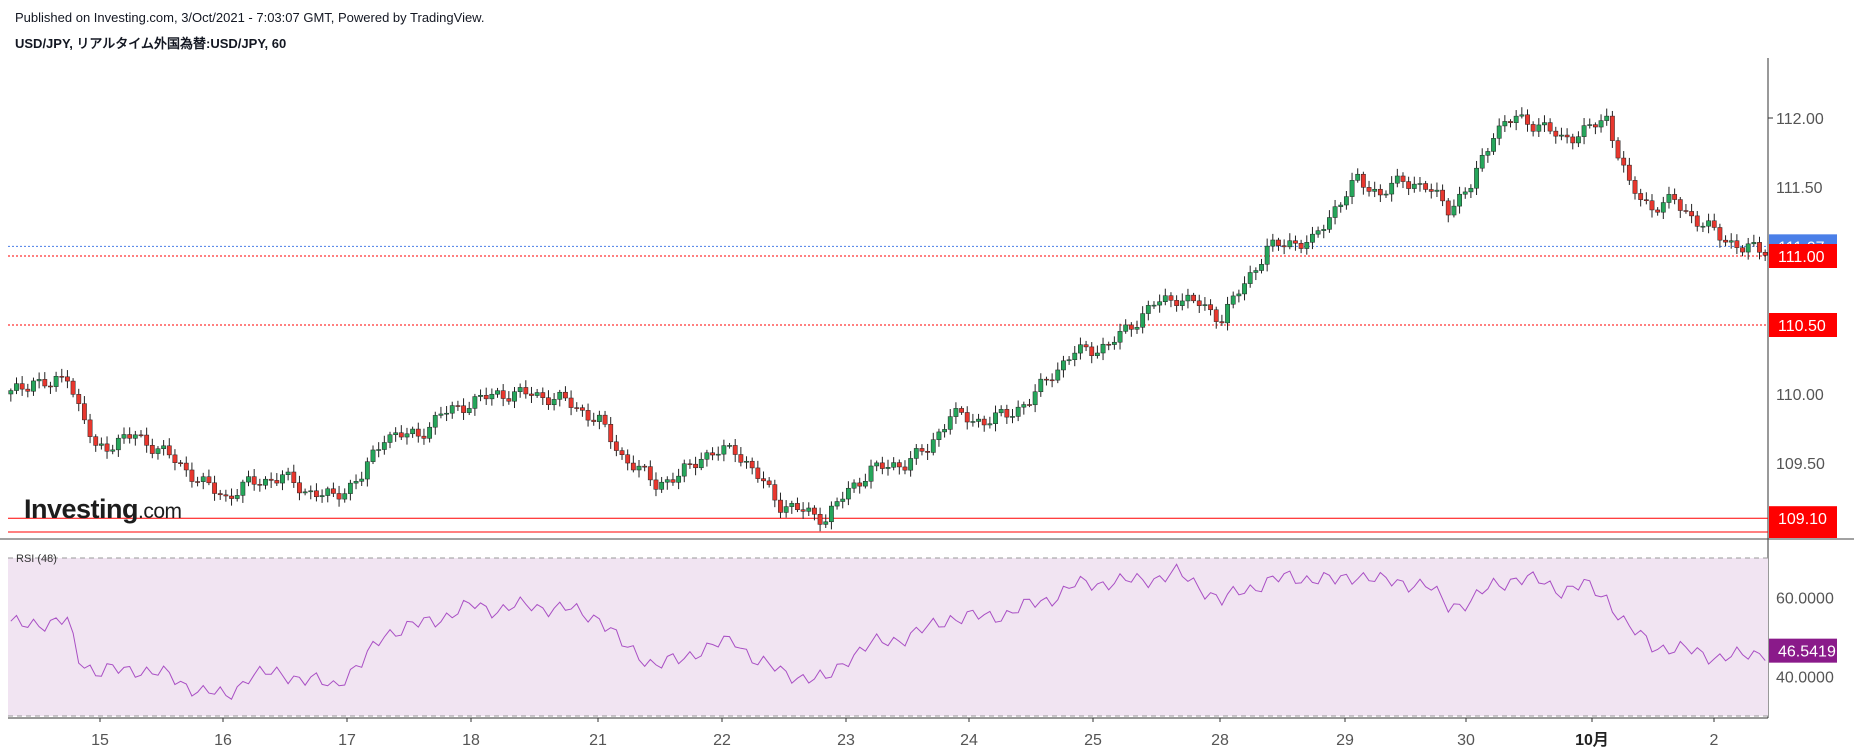 The height and width of the screenshot is (755, 1854). I want to click on clipped-badge, so click(1803, 532).